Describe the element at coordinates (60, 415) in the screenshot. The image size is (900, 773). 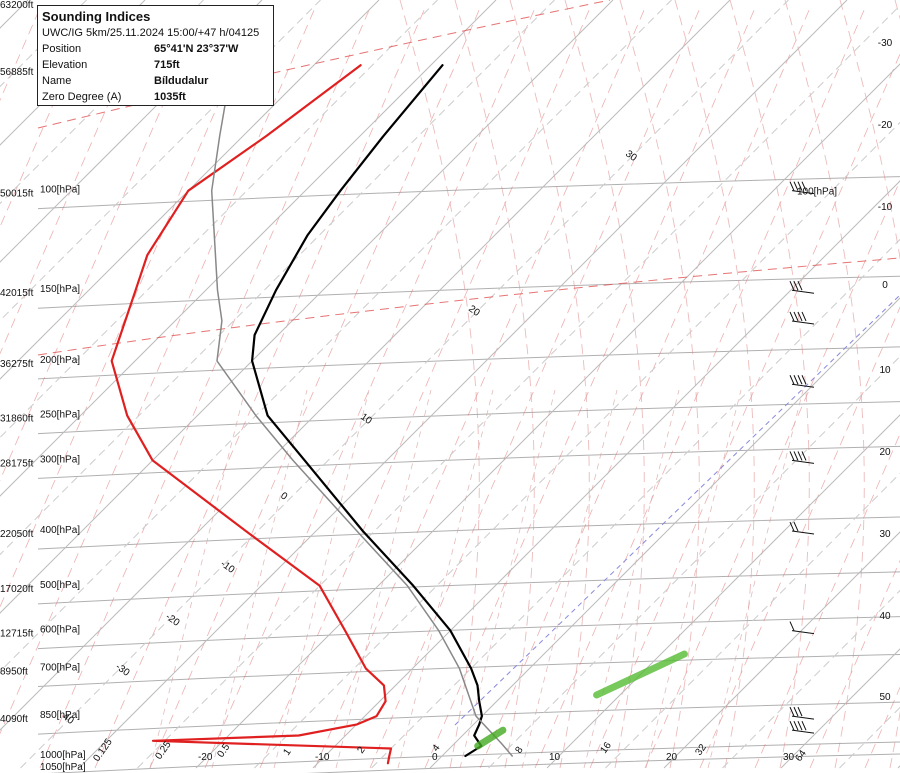
I see `pressure-tick-label: 250[hPa]` at that location.